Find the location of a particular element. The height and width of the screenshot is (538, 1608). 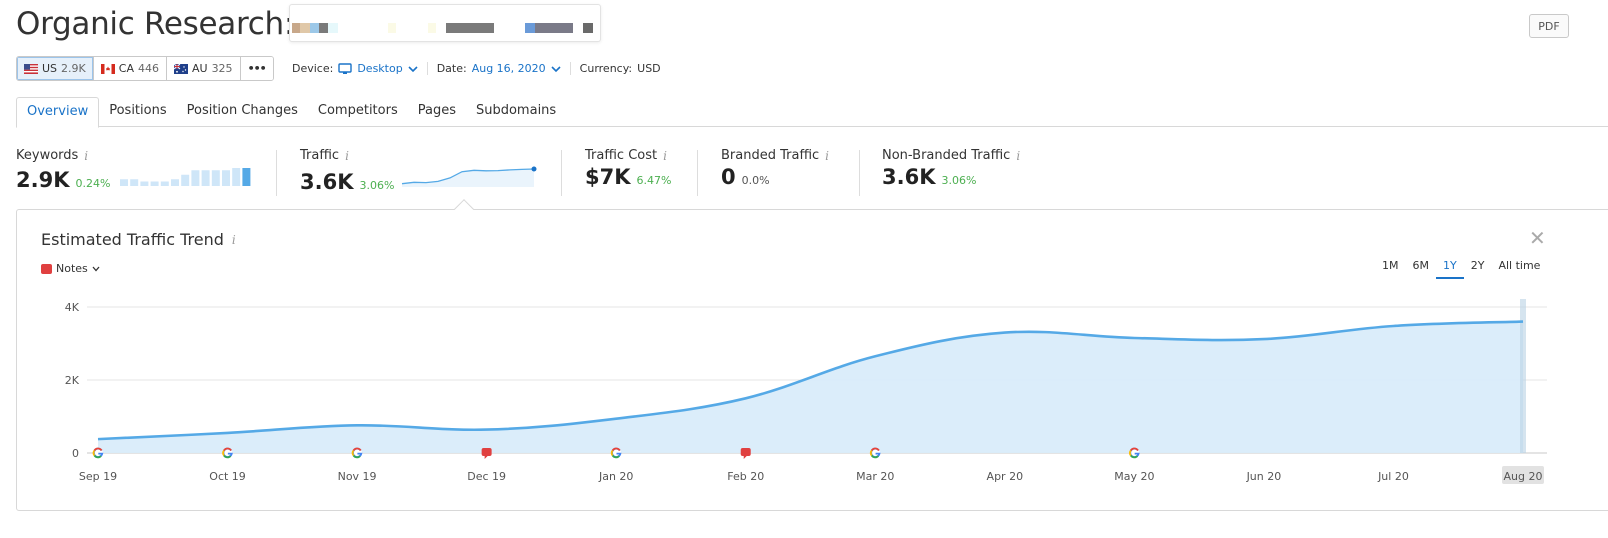

period-1m: 1M is located at coordinates (1390, 265).